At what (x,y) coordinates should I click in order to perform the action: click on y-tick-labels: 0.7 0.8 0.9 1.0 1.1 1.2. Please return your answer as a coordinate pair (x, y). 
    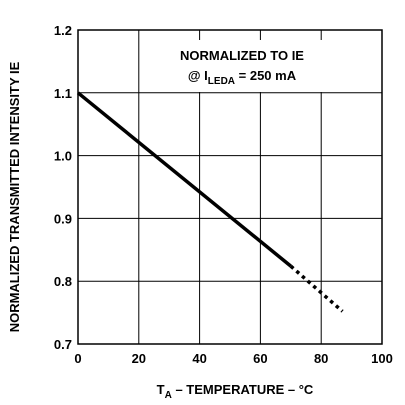
    Looking at the image, I should click on (63, 187).